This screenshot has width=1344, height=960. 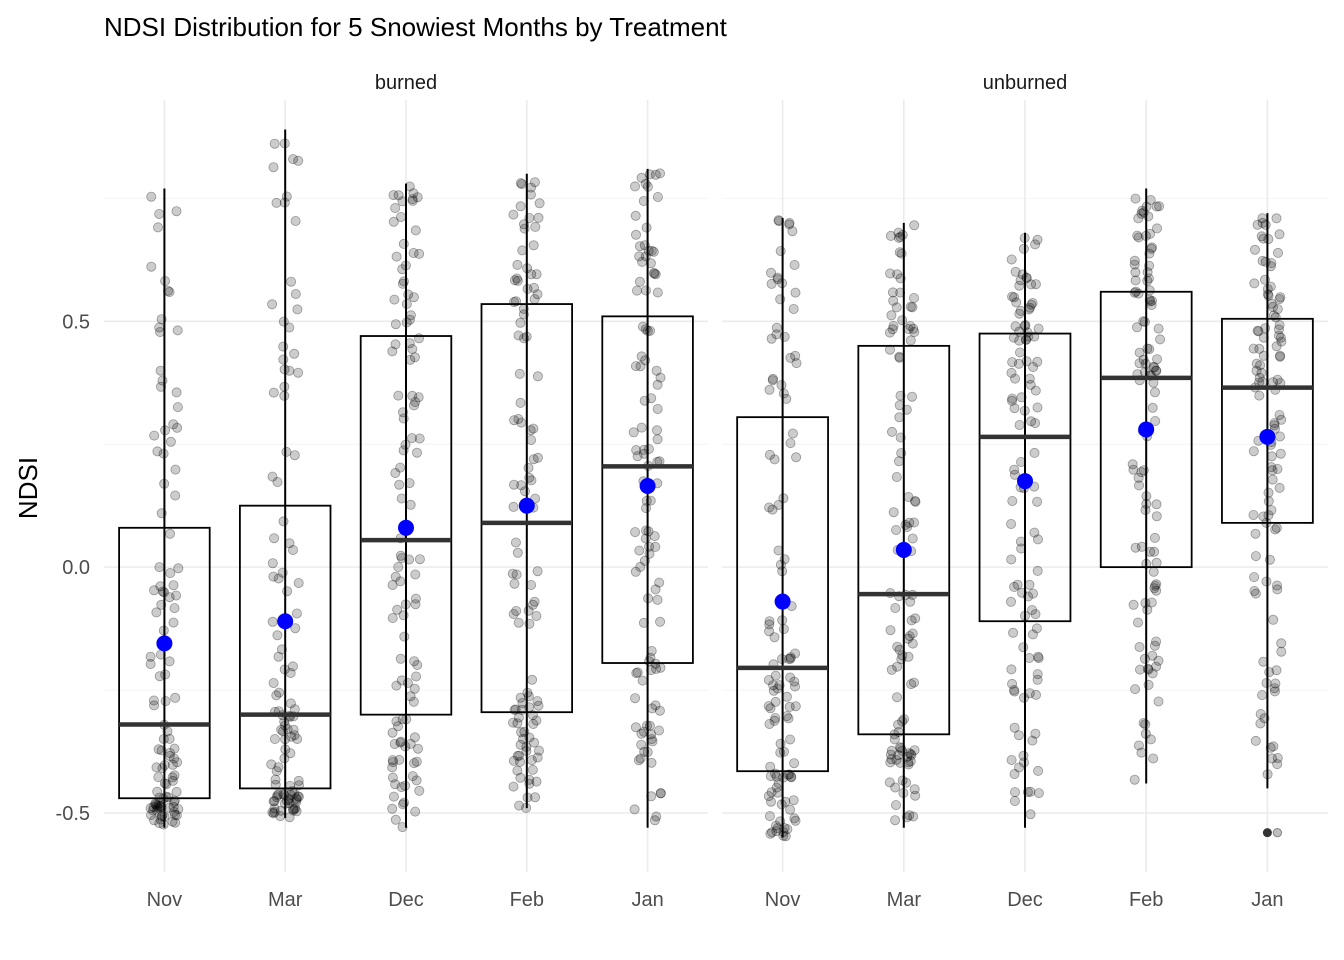 I want to click on box-burned-Feb, so click(x=526, y=493).